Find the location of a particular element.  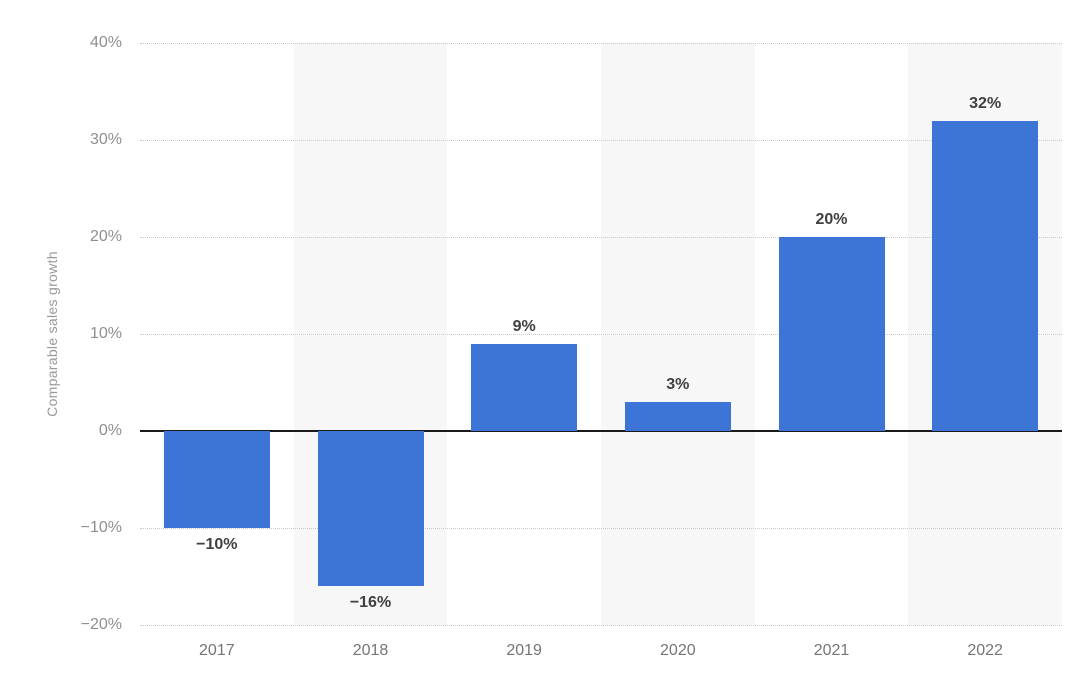

bar-2019 is located at coordinates (524, 387).